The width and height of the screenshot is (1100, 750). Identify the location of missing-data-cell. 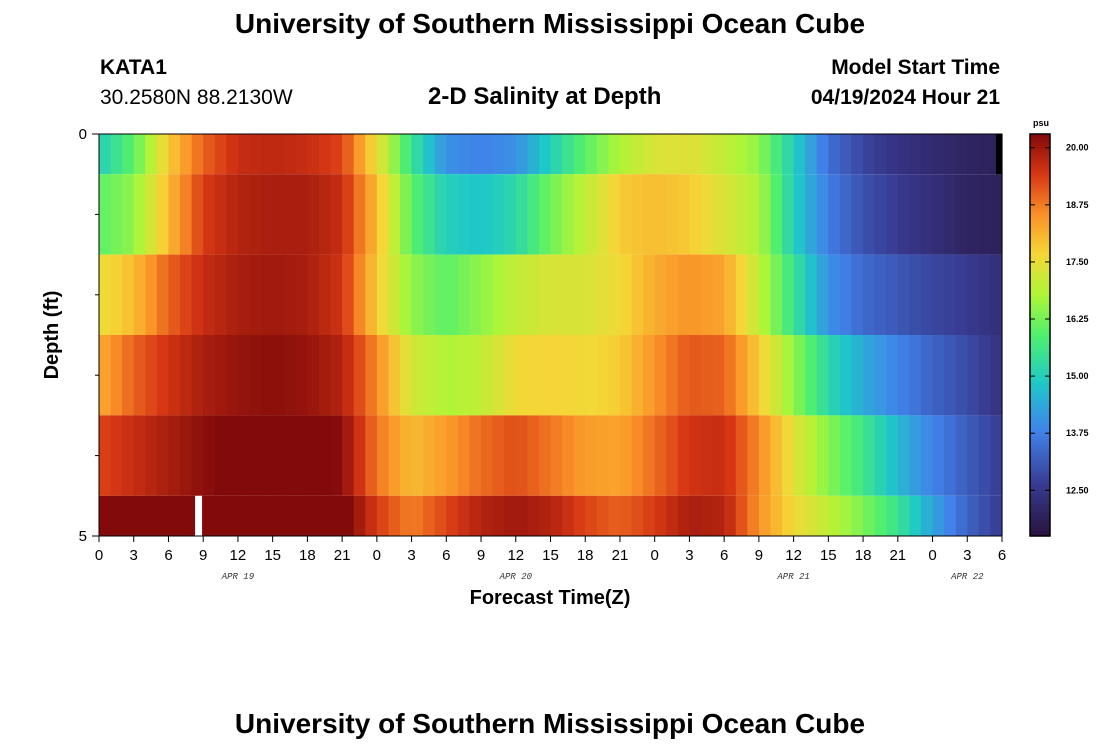
(199, 515).